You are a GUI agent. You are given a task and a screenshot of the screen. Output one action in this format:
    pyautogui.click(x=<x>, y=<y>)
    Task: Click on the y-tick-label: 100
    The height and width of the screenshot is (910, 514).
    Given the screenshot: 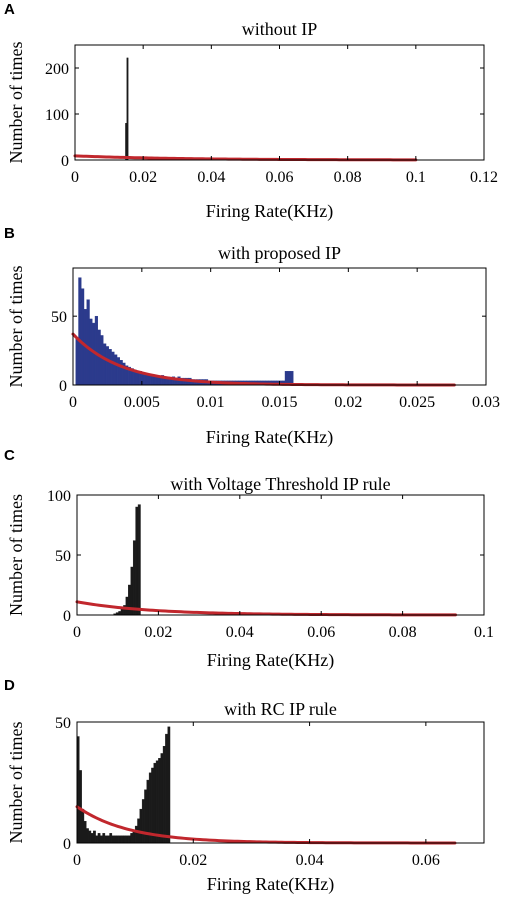 What is the action you would take?
    pyautogui.click(x=59, y=496)
    